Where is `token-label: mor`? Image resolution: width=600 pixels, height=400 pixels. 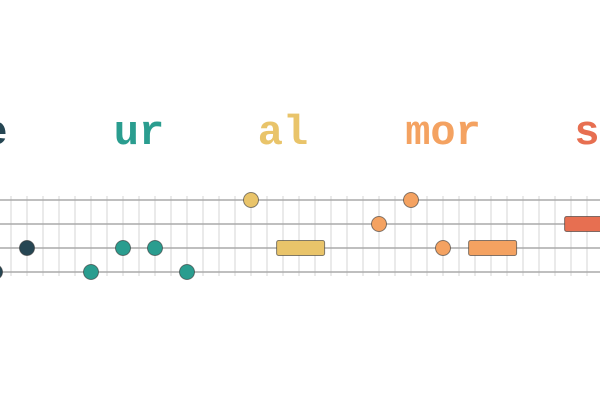
token-label: mor is located at coordinates (443, 133).